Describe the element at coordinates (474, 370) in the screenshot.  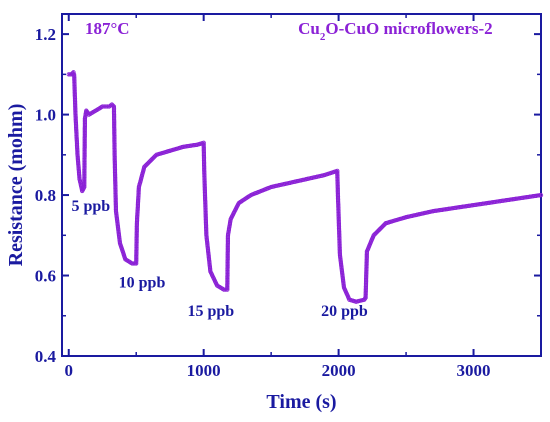
I see `x-tick-label: 3000` at that location.